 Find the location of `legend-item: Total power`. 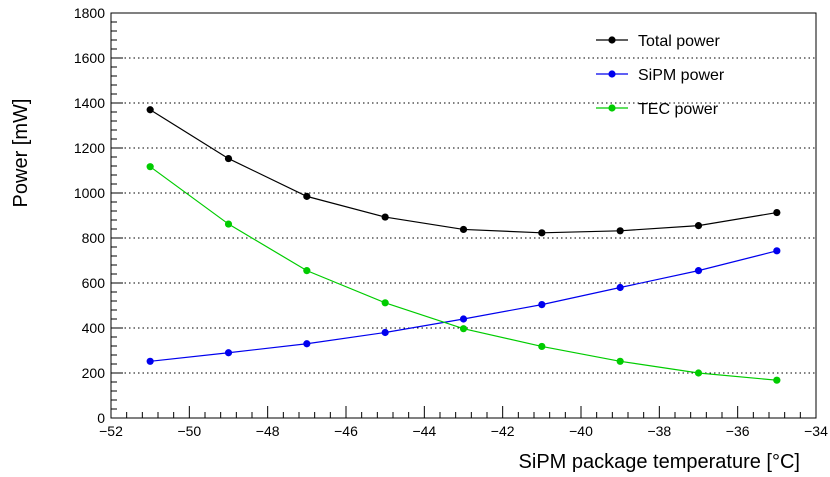

legend-item: Total power is located at coordinates (658, 41).